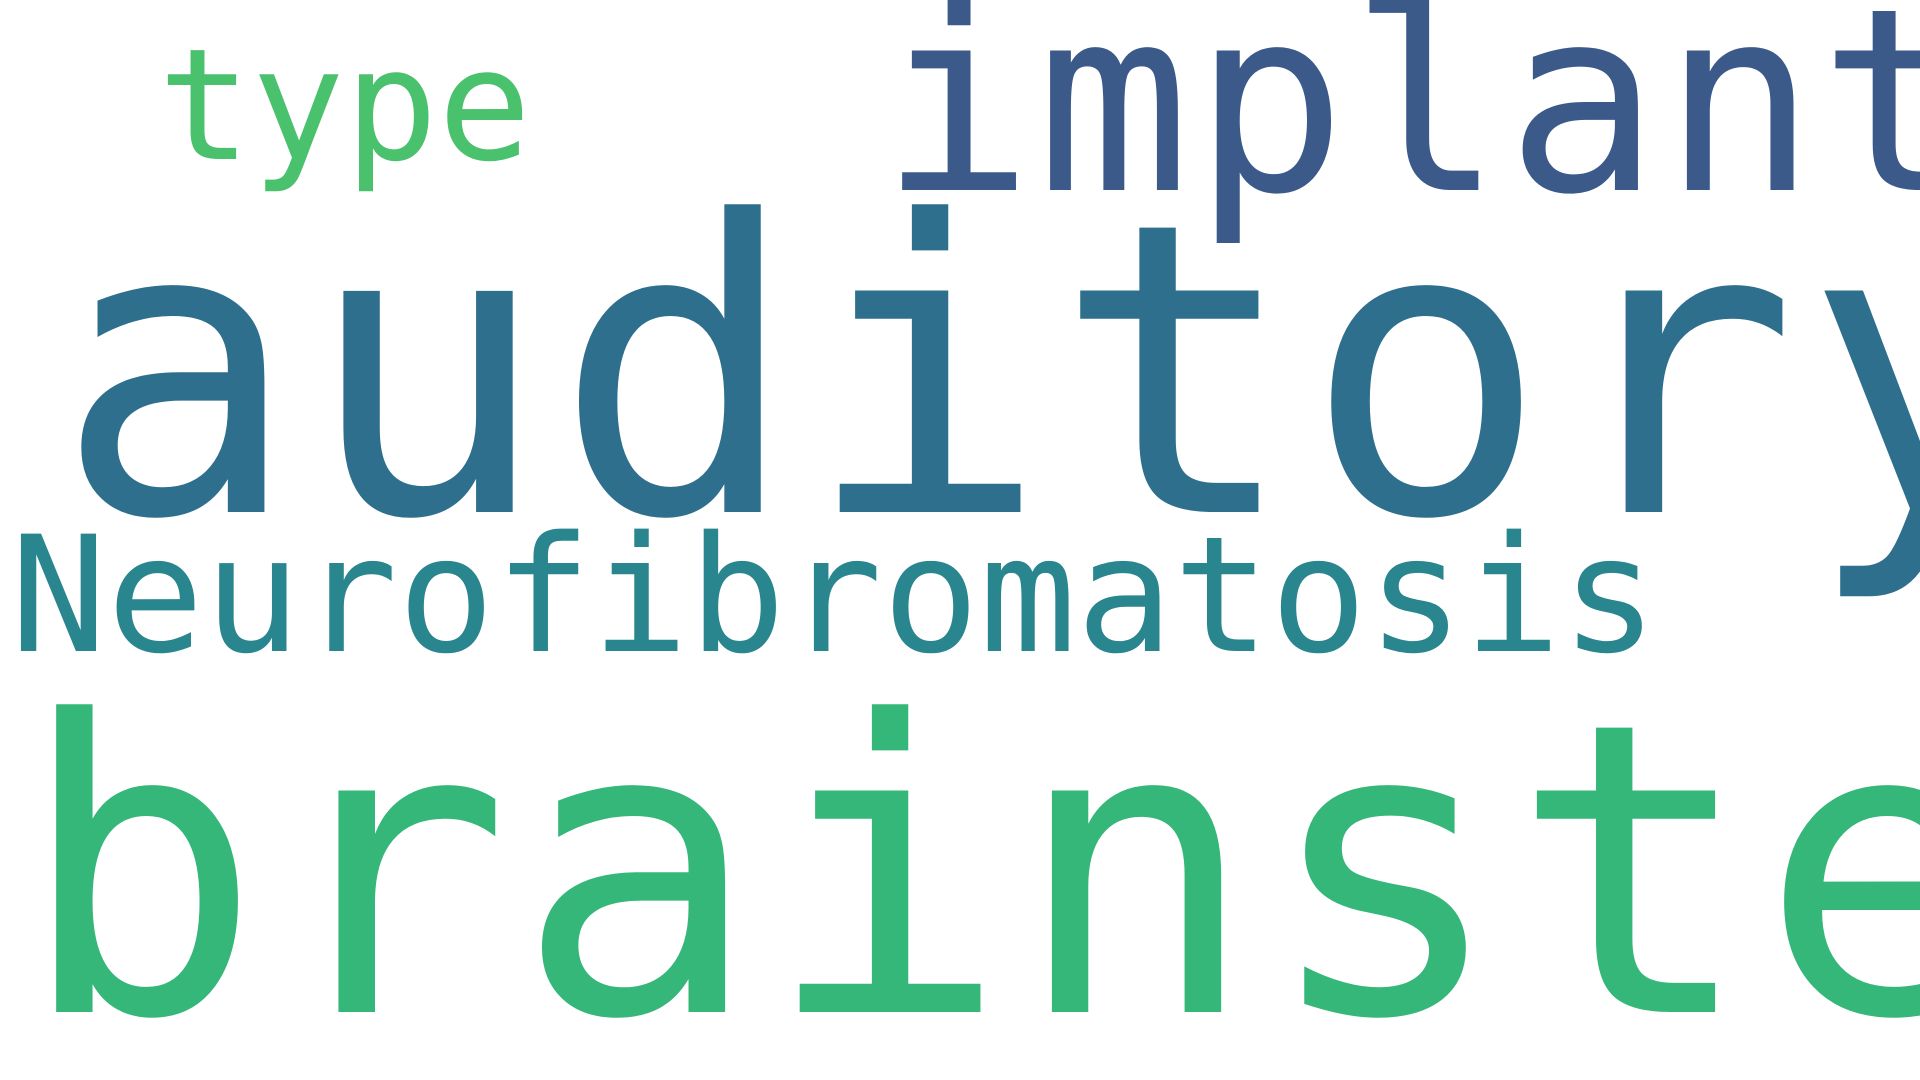 The height and width of the screenshot is (1080, 1920). I want to click on word-implant: implant, so click(1400, 125).